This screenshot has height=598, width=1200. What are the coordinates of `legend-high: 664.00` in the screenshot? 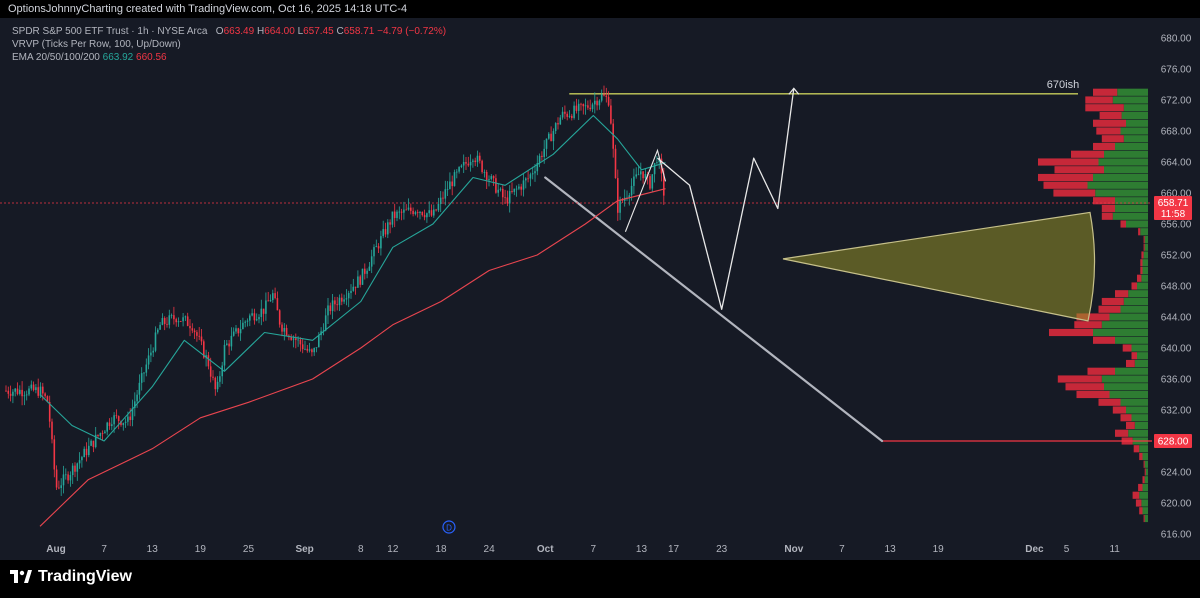 It's located at (279, 31).